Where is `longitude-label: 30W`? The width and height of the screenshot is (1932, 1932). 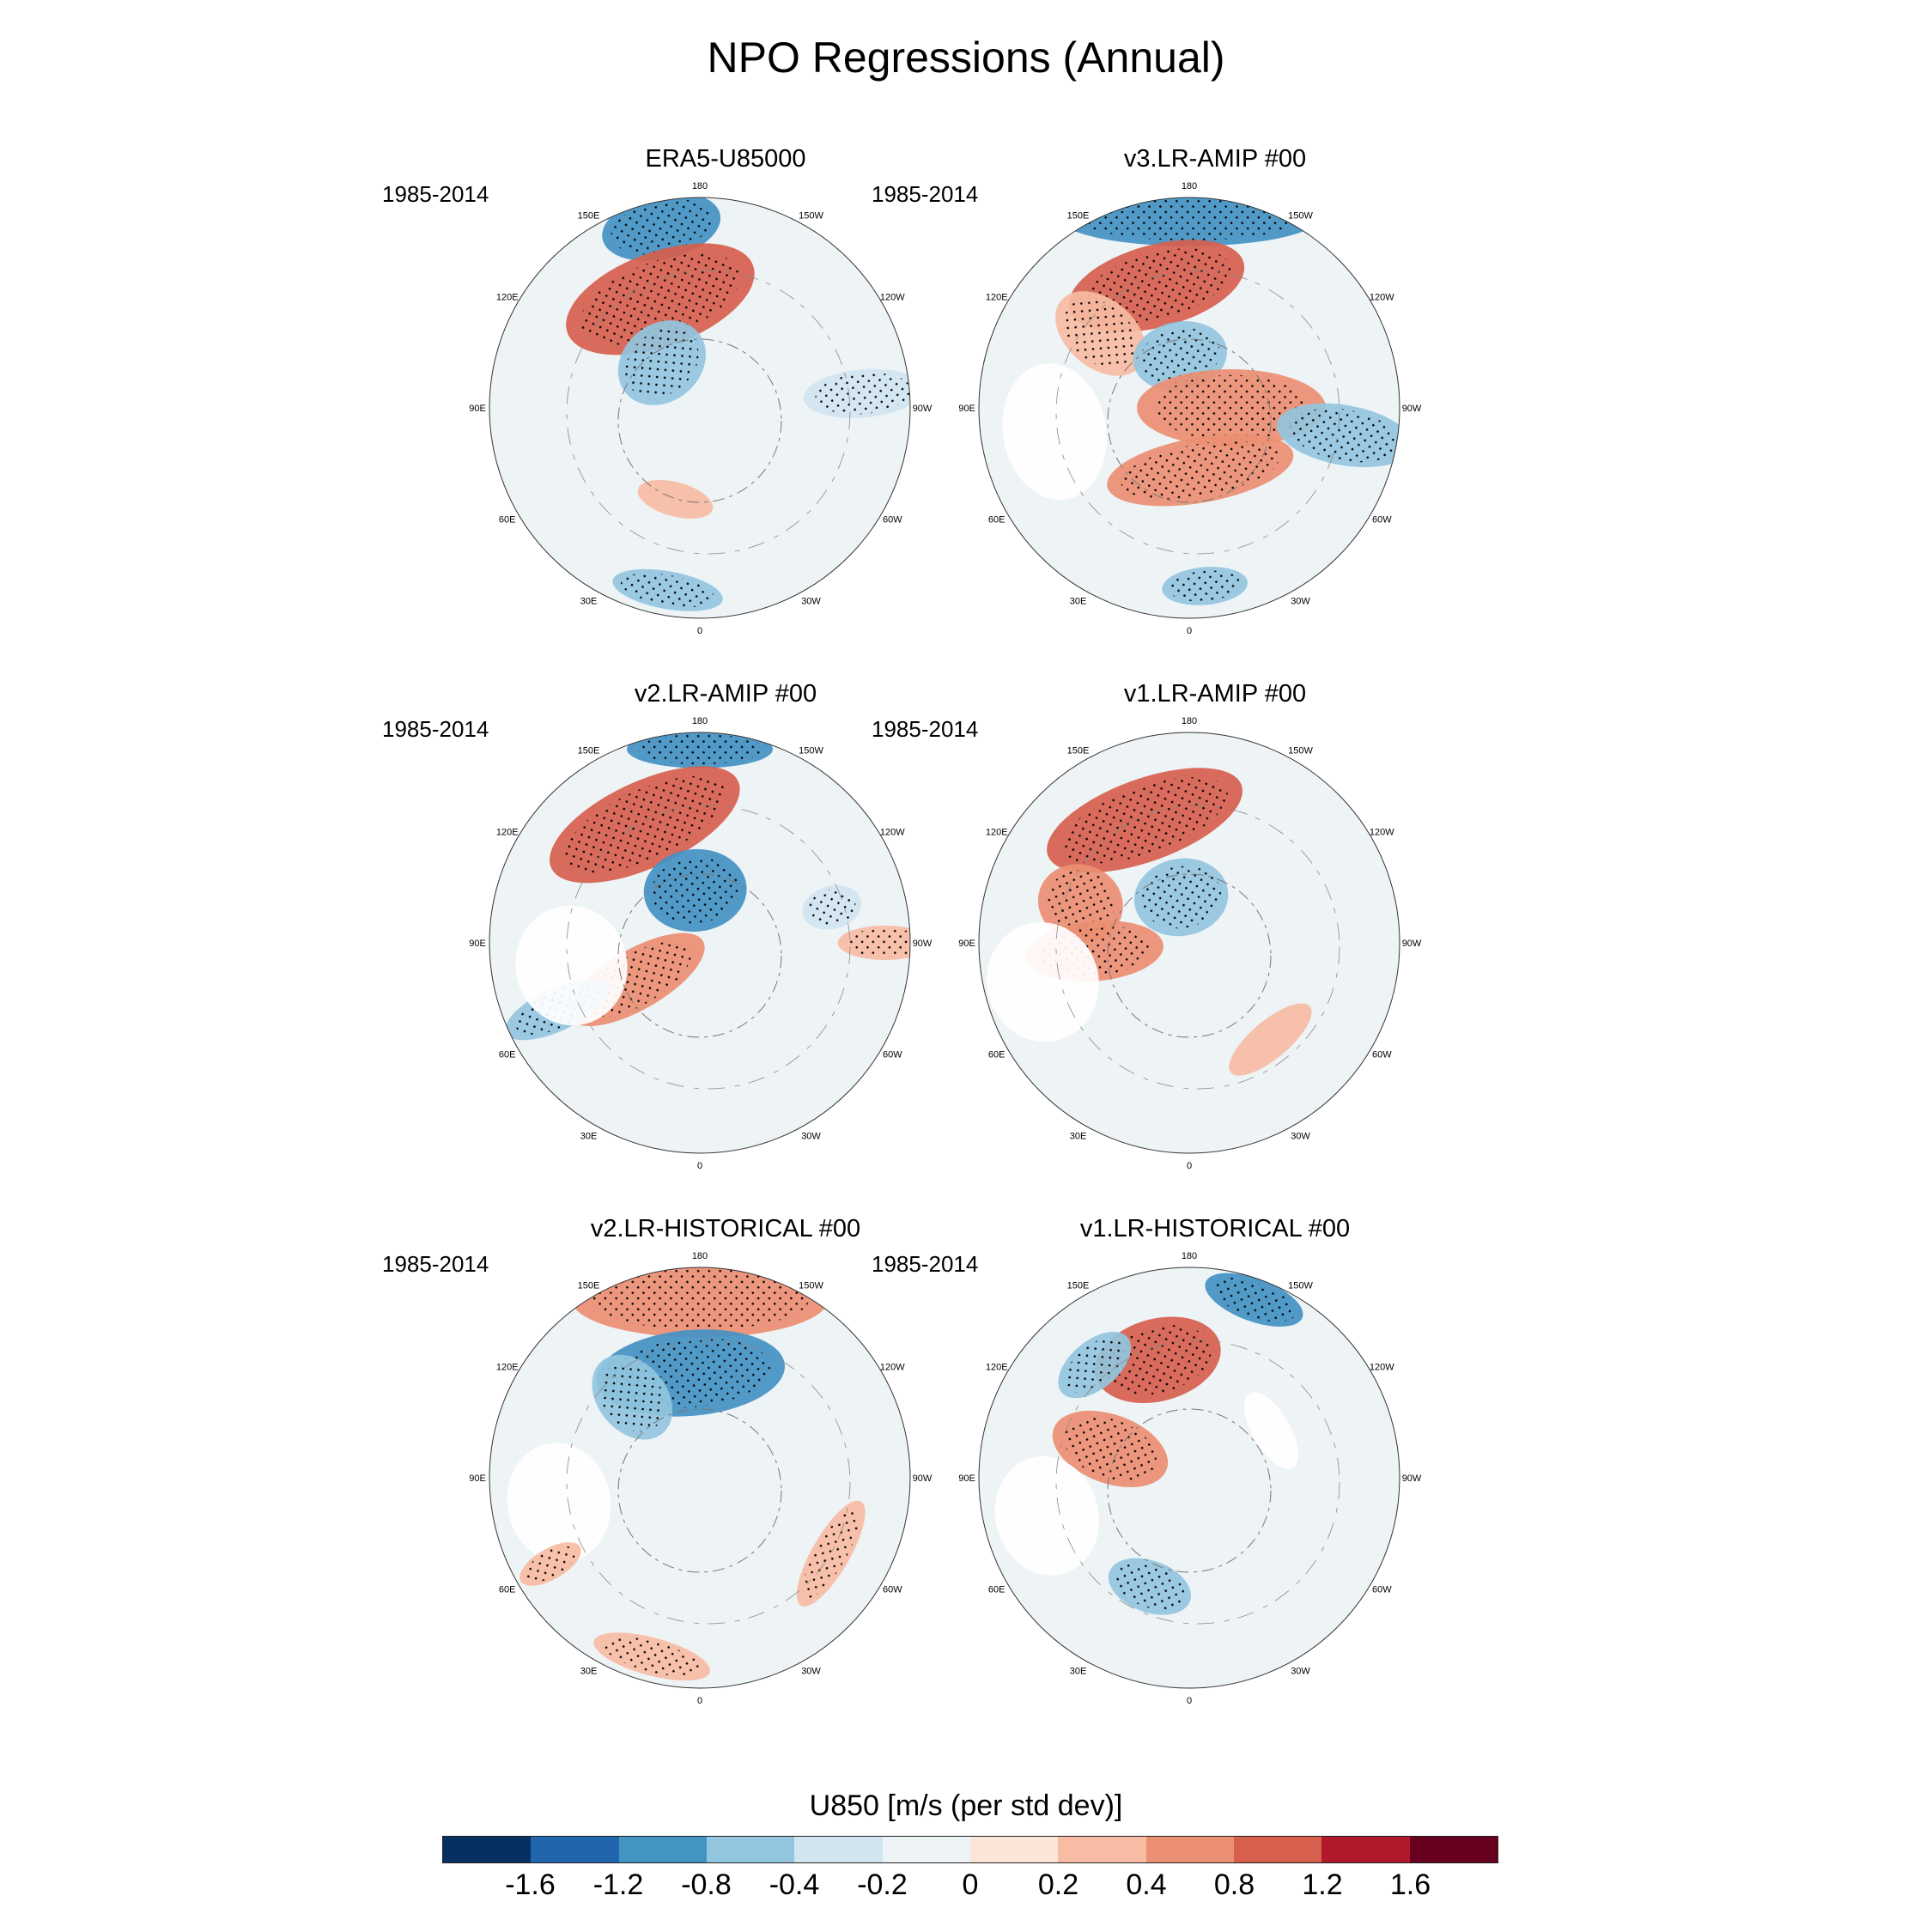 longitude-label: 30W is located at coordinates (811, 1136).